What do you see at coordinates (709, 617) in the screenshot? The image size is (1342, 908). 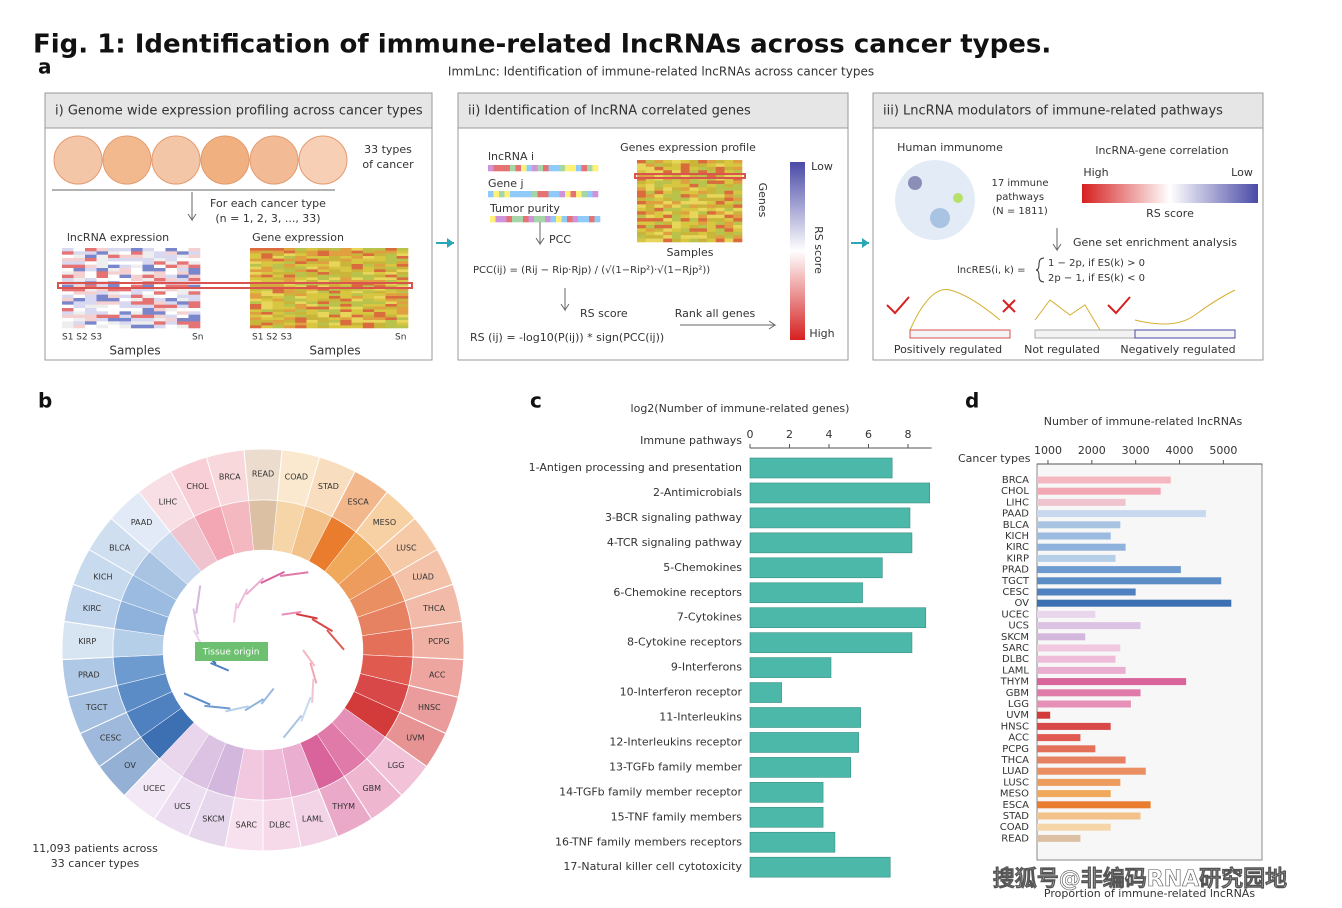 I see `y-tick-label: 7-Cytokines` at bounding box center [709, 617].